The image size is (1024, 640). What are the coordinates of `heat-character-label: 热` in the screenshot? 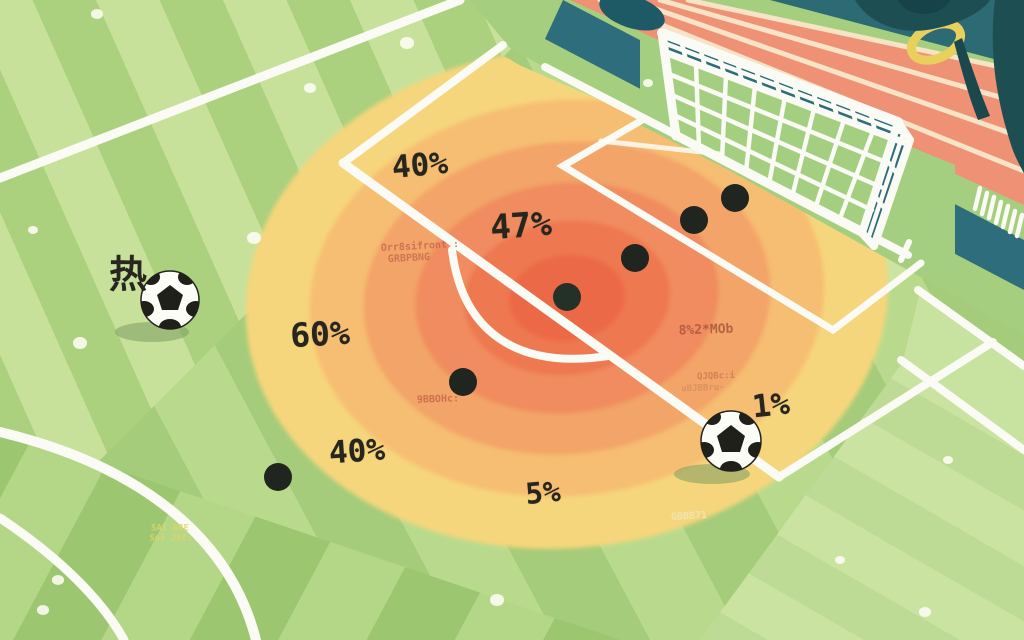 It's located at (128, 274).